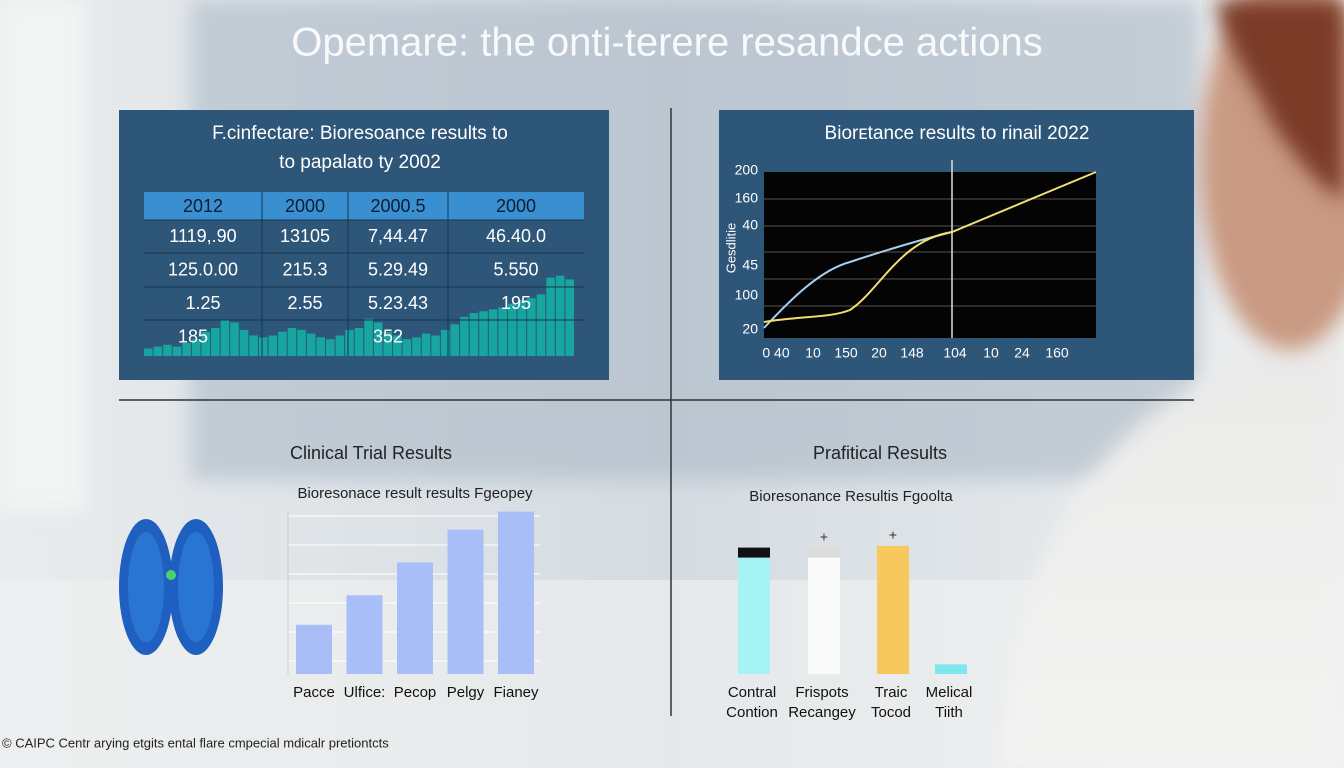  What do you see at coordinates (171, 587) in the screenshot?
I see `brain-icon` at bounding box center [171, 587].